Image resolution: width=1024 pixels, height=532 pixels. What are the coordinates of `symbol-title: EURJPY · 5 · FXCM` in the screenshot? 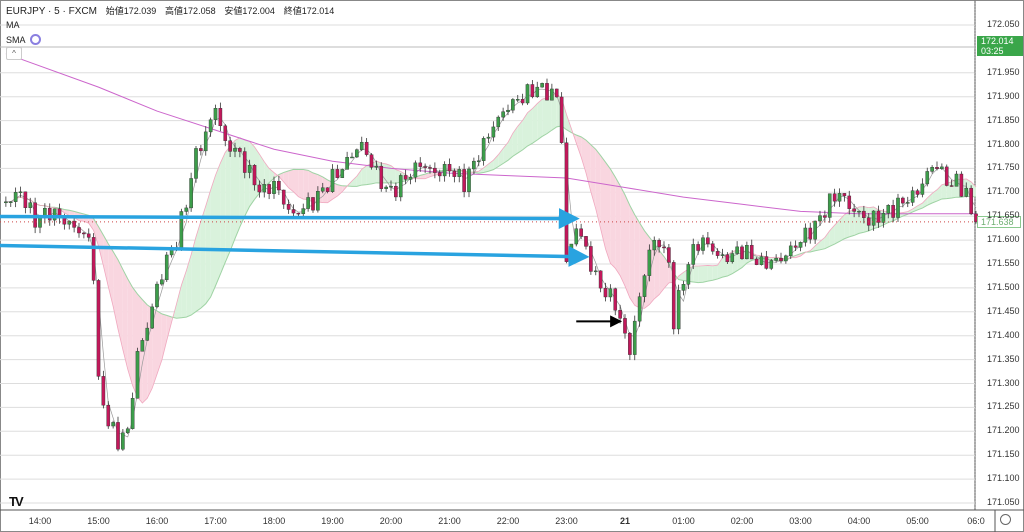 It's located at (51, 11).